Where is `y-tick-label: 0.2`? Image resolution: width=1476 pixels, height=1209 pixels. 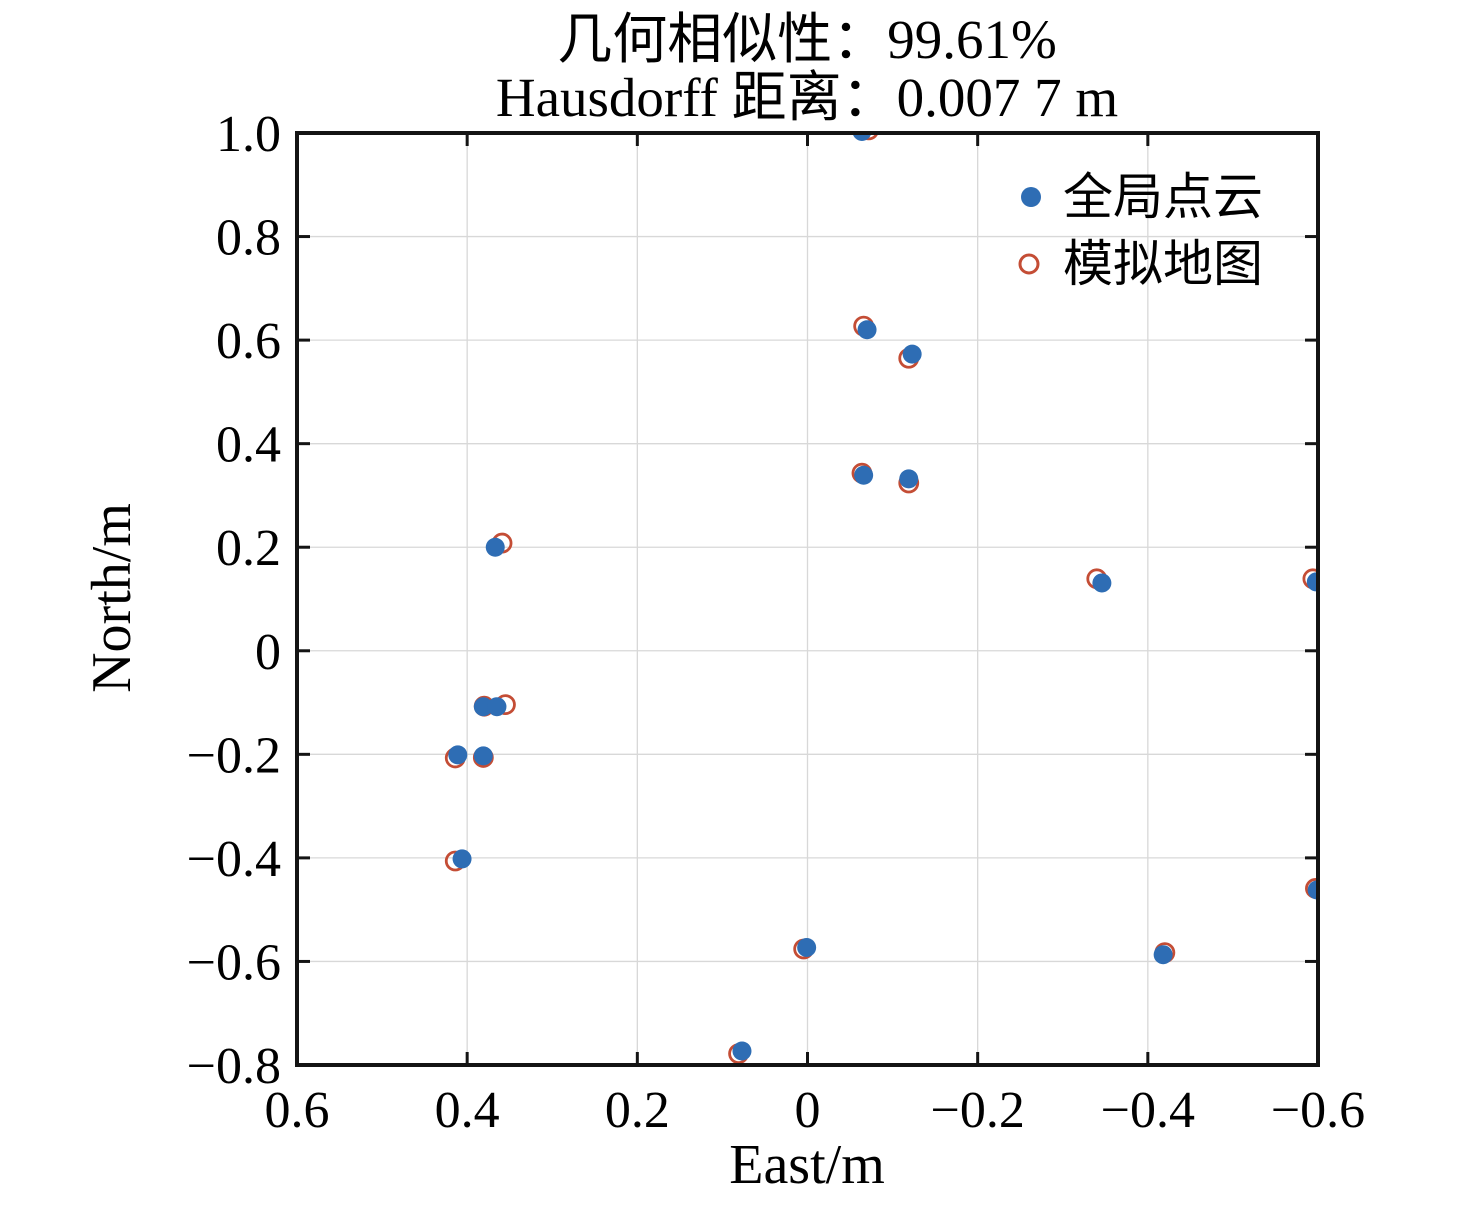
y-tick-label: 0.2 is located at coordinates (248, 548).